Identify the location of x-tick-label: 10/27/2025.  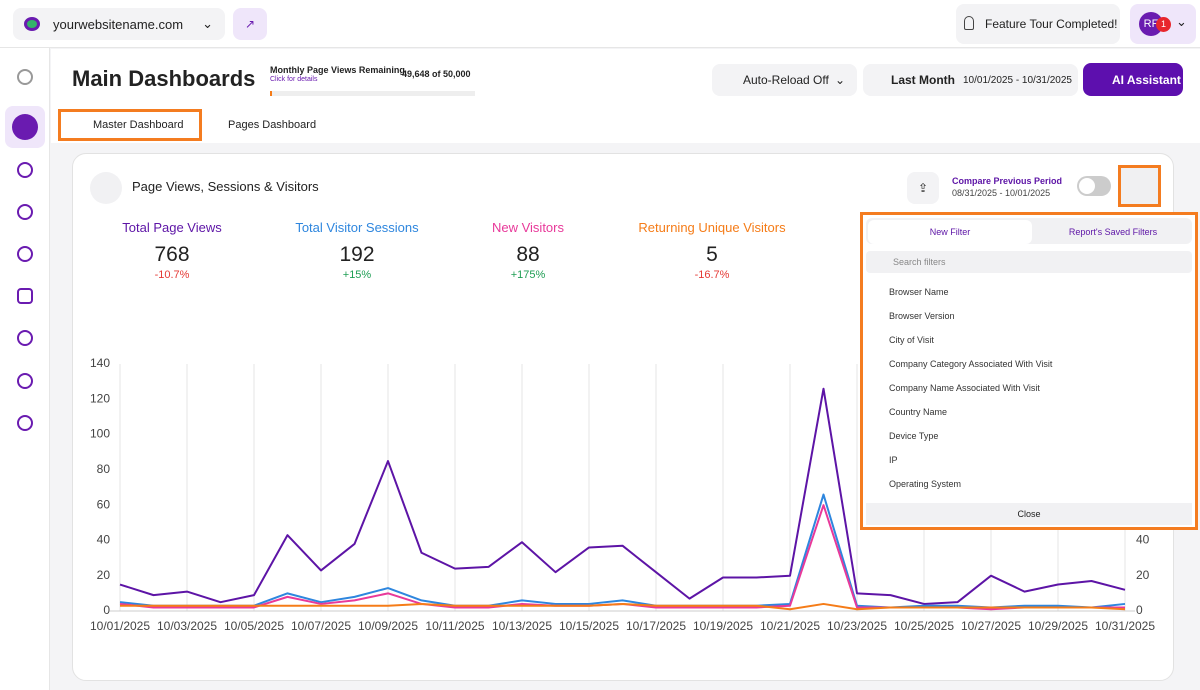
(991, 626).